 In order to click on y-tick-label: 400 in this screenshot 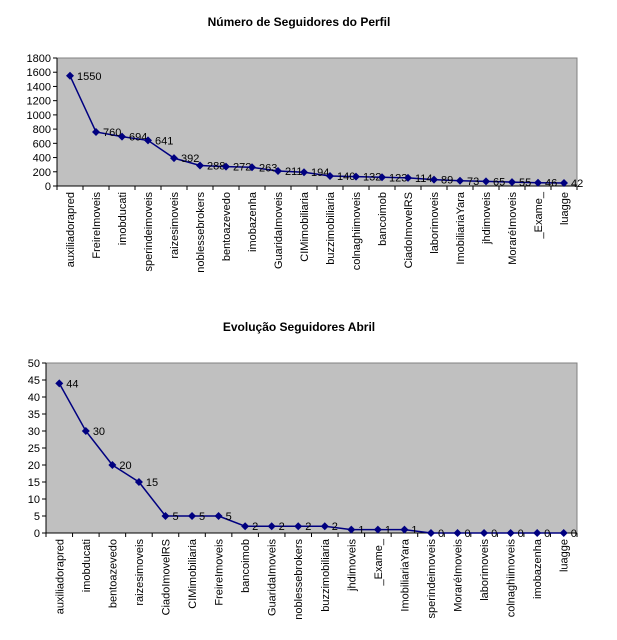, I will do `click(42, 159)`.